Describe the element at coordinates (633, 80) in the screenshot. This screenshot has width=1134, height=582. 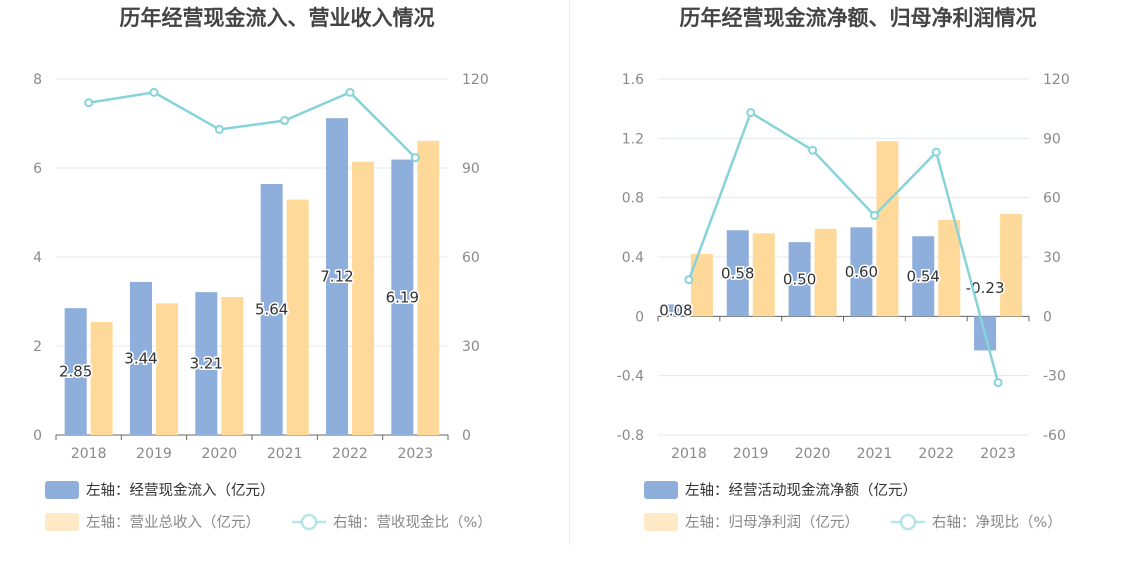
I see `left-axis-tick-label: 1.6` at that location.